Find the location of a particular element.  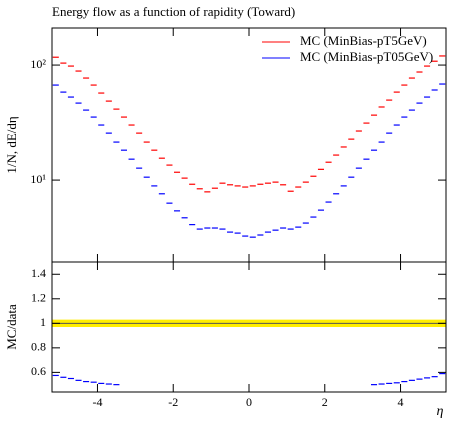

x-tick-label: -2 is located at coordinates (173, 402).